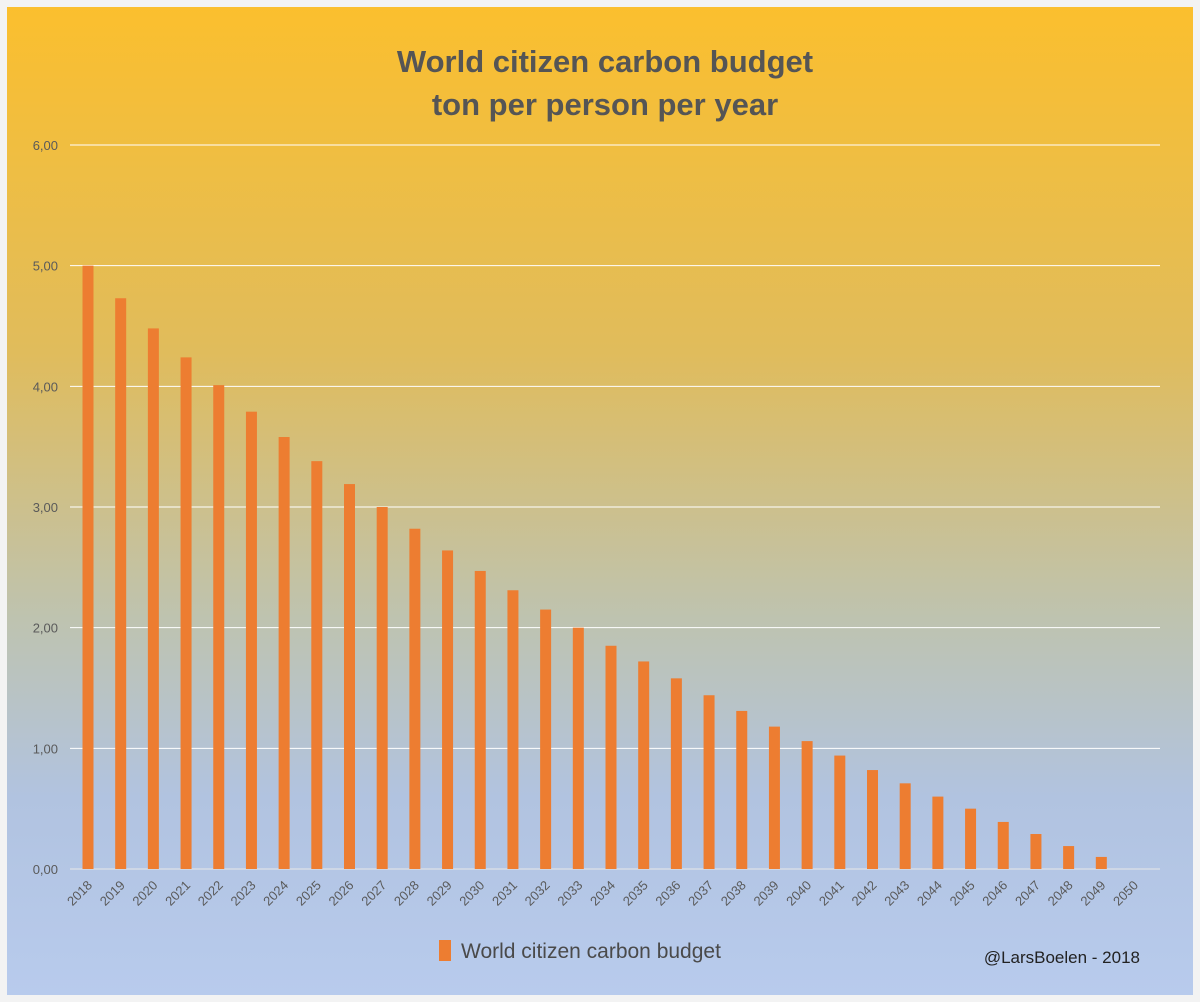 The height and width of the screenshot is (1002, 1200). I want to click on bar-2043, so click(905, 826).